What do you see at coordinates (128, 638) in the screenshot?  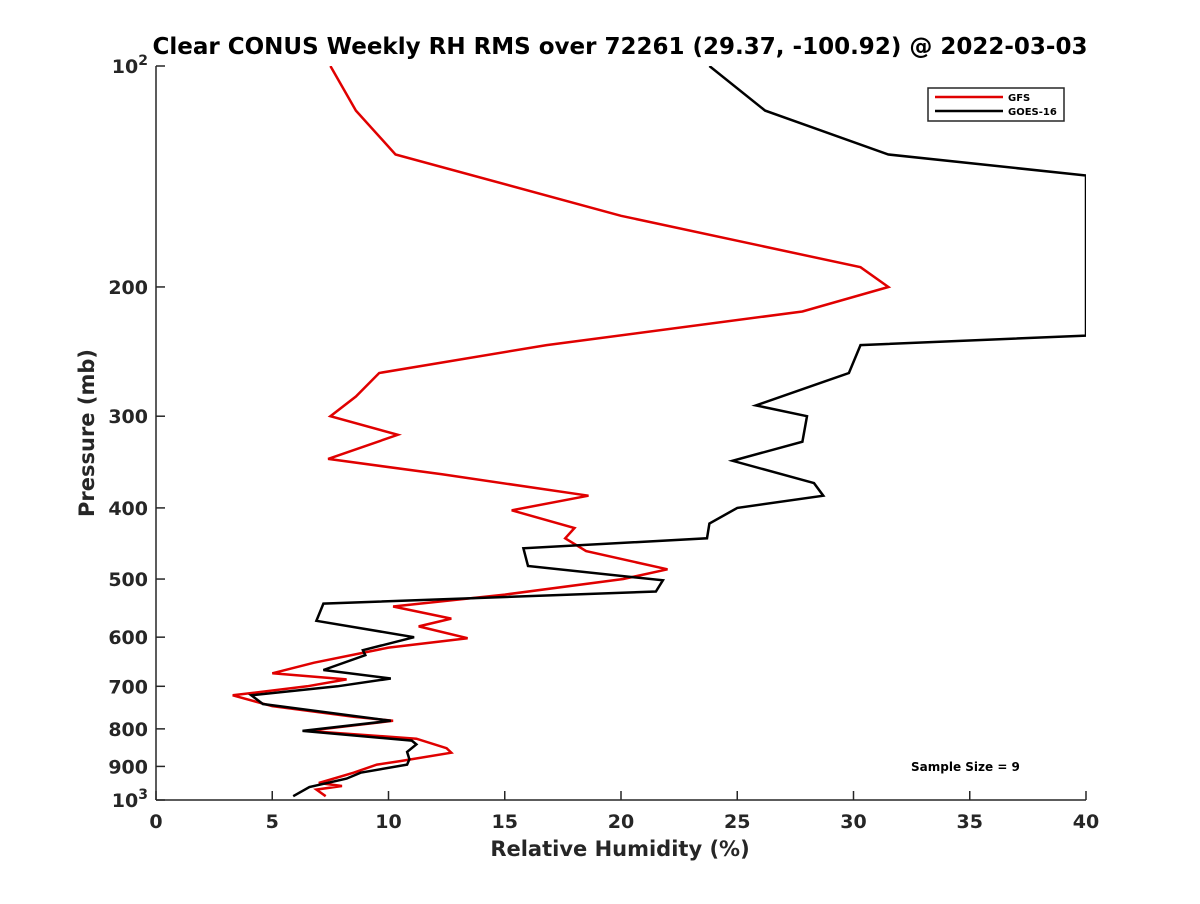 I see `y-tick-label: 600` at bounding box center [128, 638].